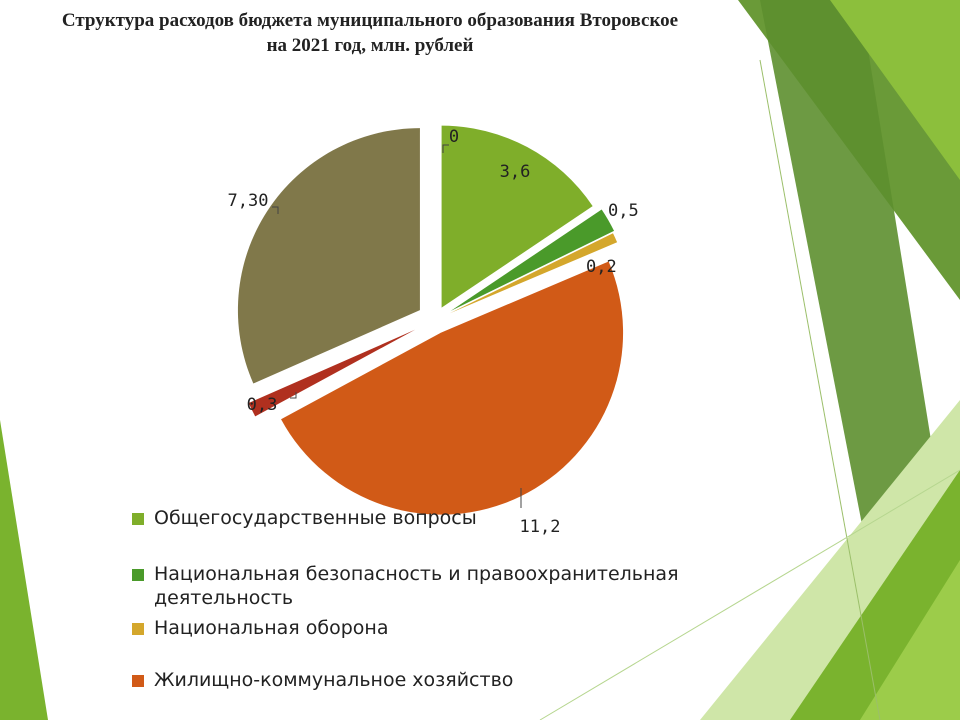  Describe the element at coordinates (138, 629) in the screenshot. I see `legend-swatch-defense` at that location.